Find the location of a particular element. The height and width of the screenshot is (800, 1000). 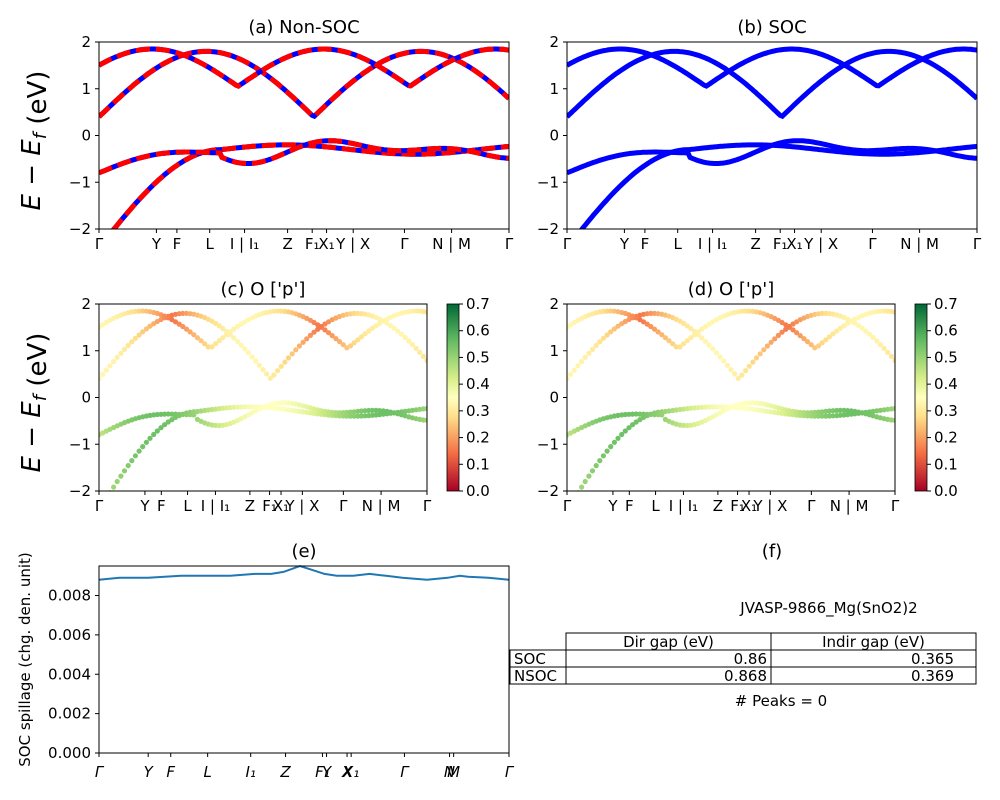

x-tick-label: N is located at coordinates (449, 772).